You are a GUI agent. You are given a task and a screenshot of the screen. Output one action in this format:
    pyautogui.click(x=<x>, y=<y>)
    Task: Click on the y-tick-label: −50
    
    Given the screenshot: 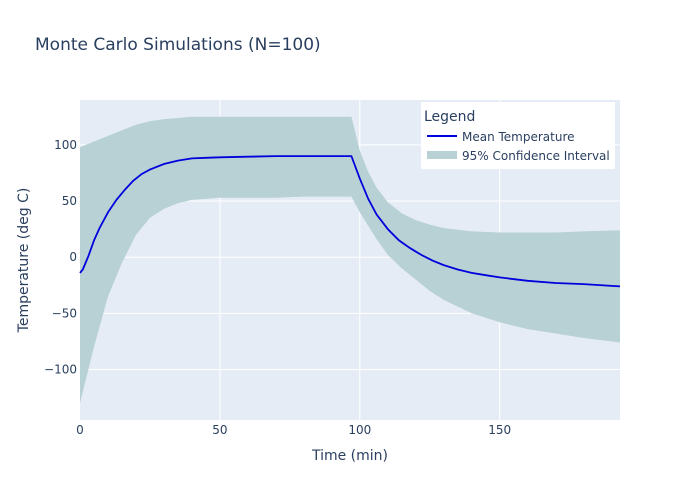 What is the action you would take?
    pyautogui.click(x=64, y=313)
    